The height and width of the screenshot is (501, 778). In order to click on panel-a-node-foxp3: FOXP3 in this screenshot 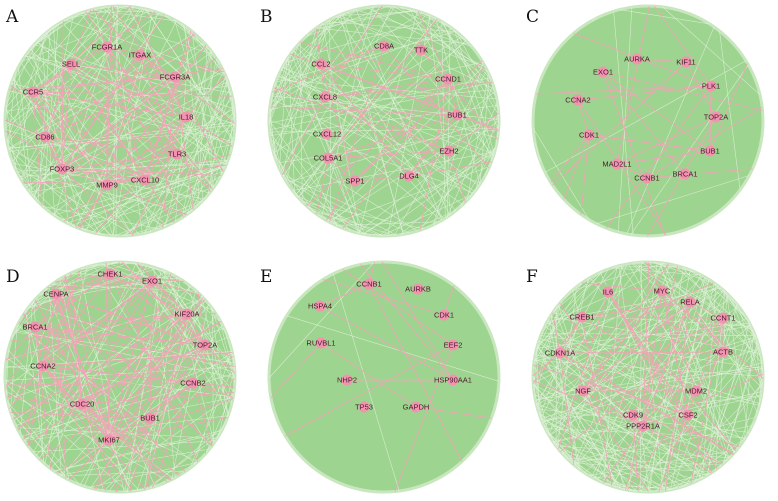, I will do `click(62, 169)`.